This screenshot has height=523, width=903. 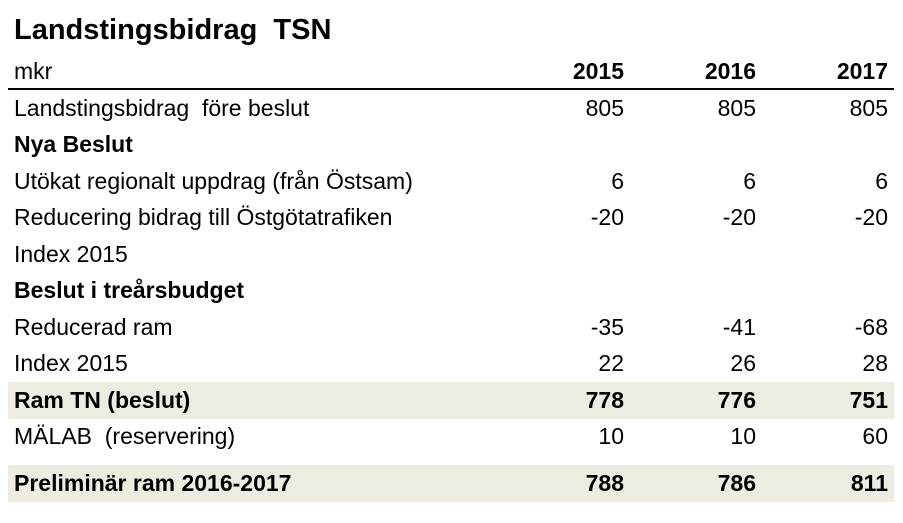 What do you see at coordinates (875, 363) in the screenshot?
I see `value-2017: 28` at bounding box center [875, 363].